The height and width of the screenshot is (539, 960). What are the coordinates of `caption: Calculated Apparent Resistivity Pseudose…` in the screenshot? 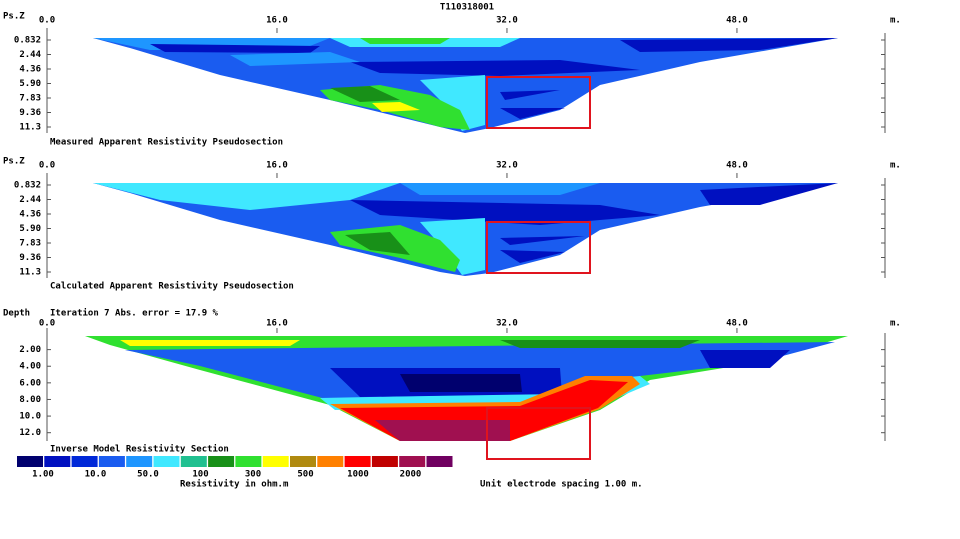 It's located at (172, 286).